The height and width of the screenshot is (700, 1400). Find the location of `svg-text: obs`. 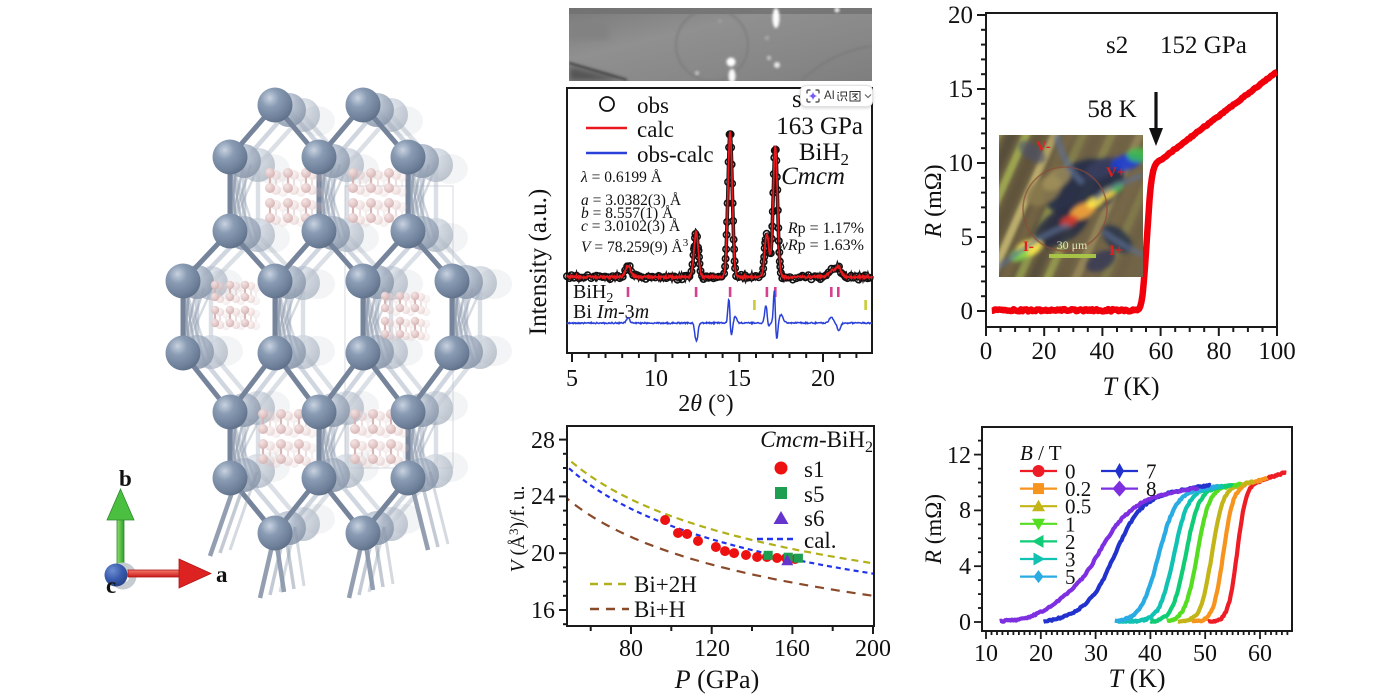

svg-text: obs is located at coordinates (653, 105).